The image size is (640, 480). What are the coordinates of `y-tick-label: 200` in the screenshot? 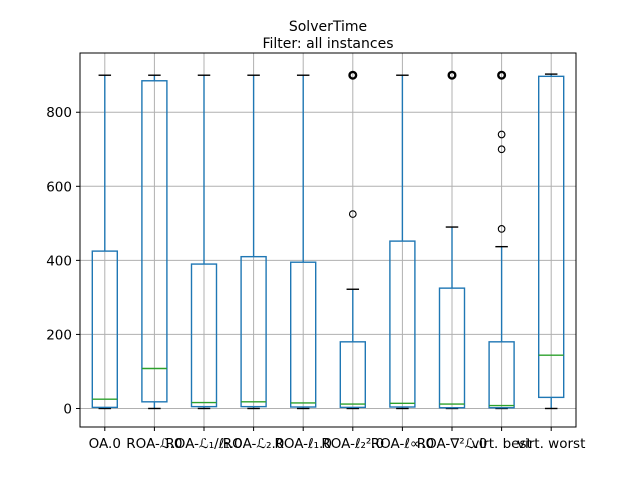 It's located at (59, 335).